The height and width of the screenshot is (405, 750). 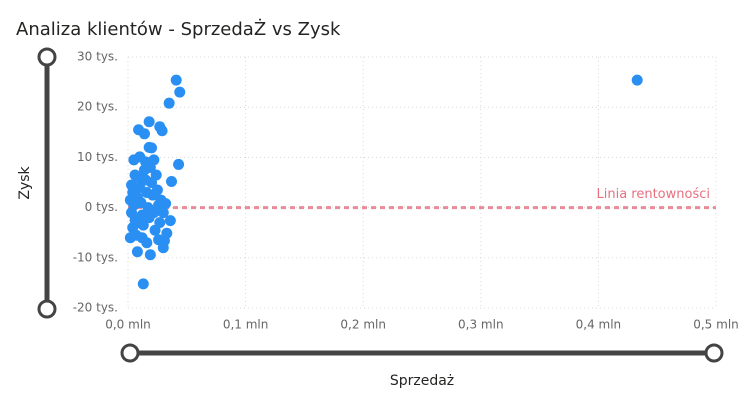 I want to click on x-axis-title: Sprzedaż, so click(x=422, y=381).